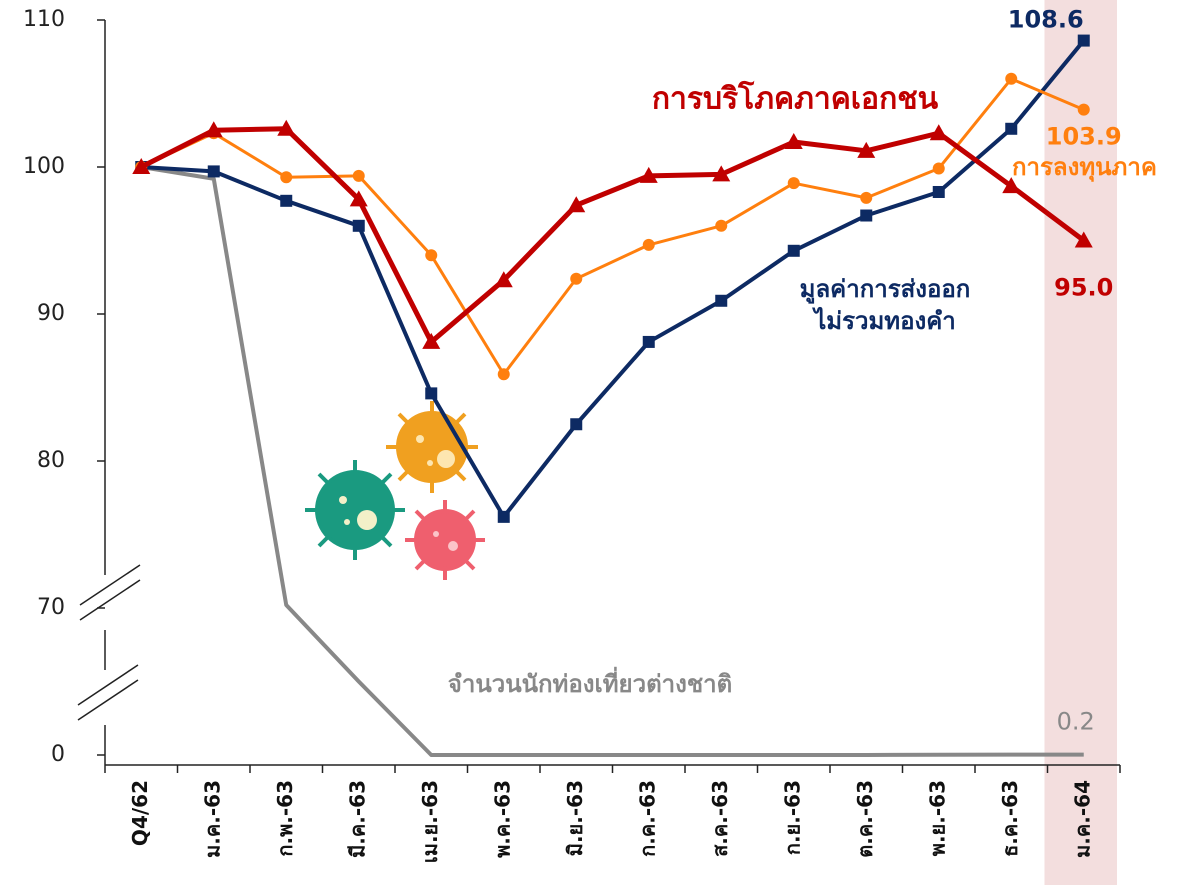 The image size is (1186, 885). I want to click on series-label: การบริโภคภาคเอกชน, so click(795, 98).